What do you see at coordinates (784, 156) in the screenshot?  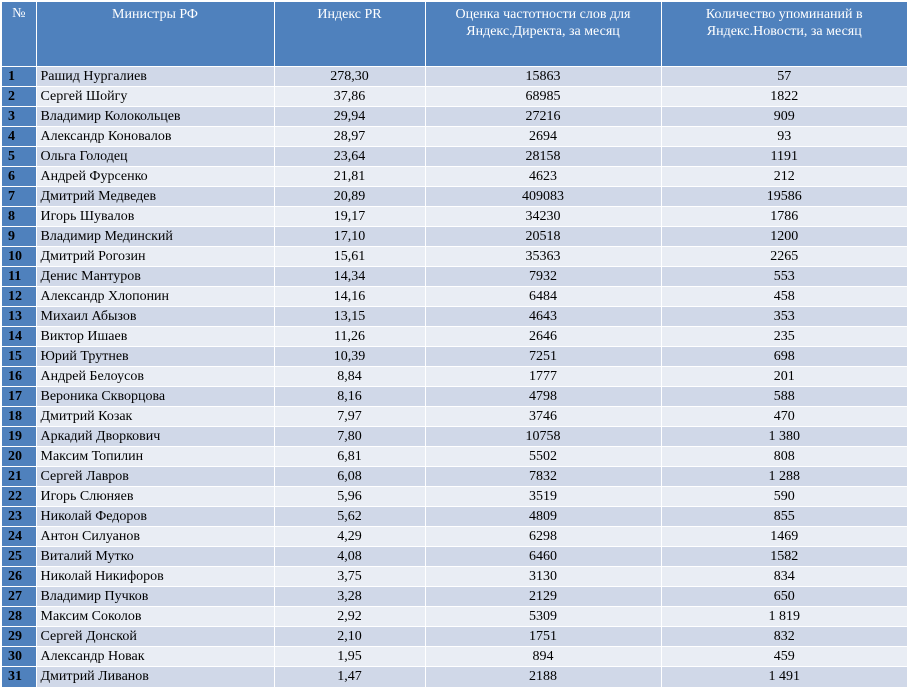 I see `yandex-news-cell: 1191` at bounding box center [784, 156].